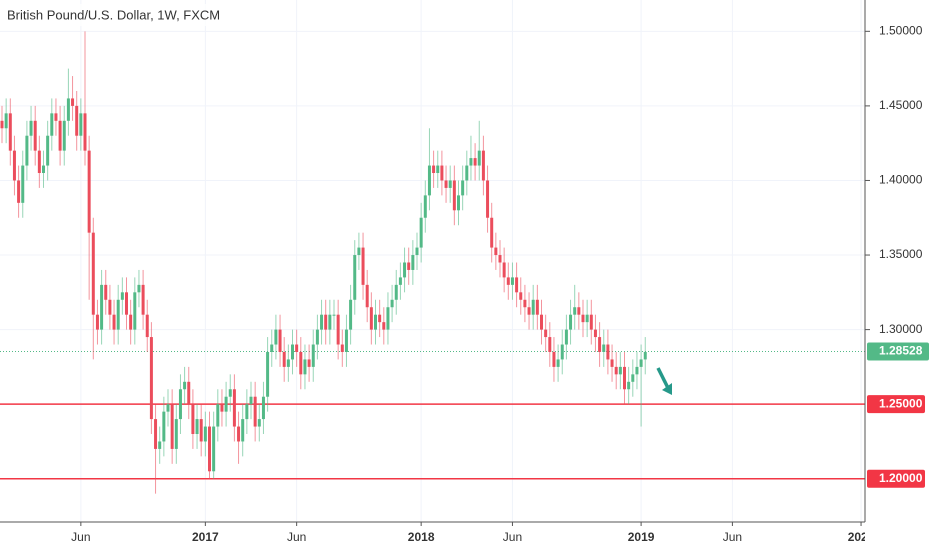  Describe the element at coordinates (901, 478) in the screenshot. I see `level-label: 1.20000` at that location.